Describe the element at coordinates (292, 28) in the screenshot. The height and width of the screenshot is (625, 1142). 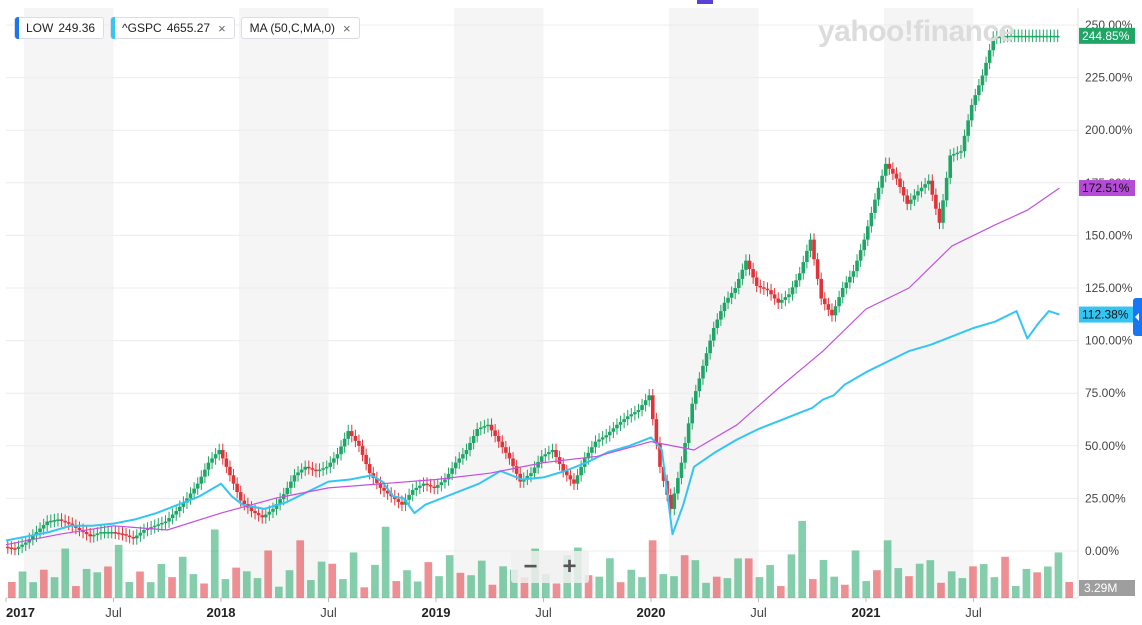
I see `legend-ticker: MA (50,C,MA,0)` at that location.